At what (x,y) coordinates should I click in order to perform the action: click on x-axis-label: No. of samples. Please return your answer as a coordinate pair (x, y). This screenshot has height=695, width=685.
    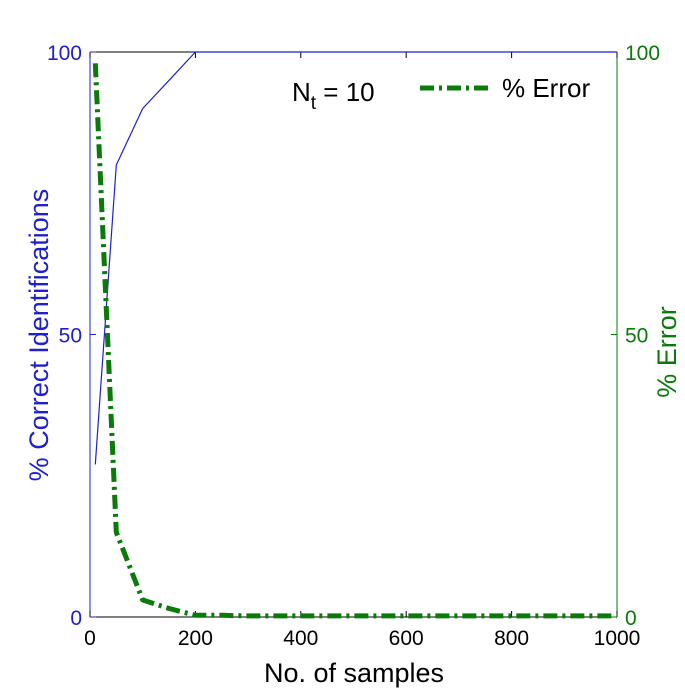
    Looking at the image, I should click on (354, 673).